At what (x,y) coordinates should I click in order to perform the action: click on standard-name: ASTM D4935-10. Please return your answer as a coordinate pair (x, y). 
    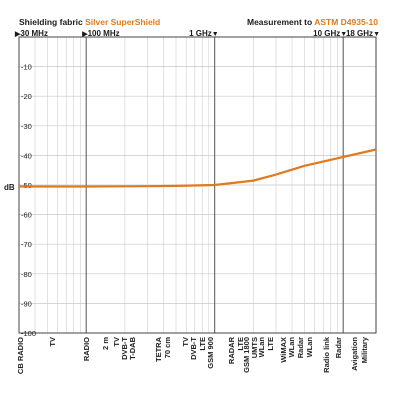
    Looking at the image, I should click on (346, 22).